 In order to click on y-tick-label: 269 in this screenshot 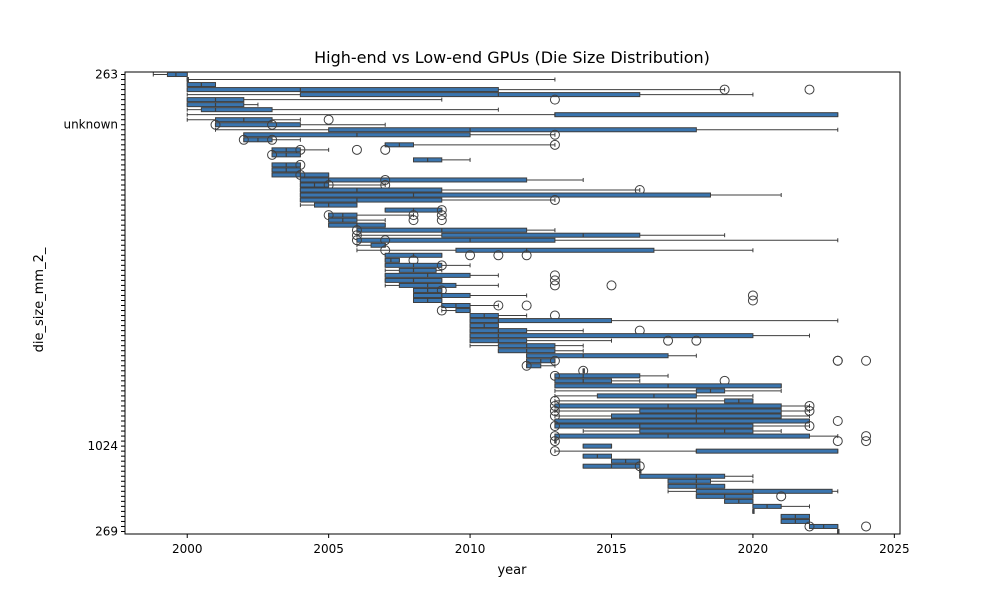, I will do `click(106, 531)`.